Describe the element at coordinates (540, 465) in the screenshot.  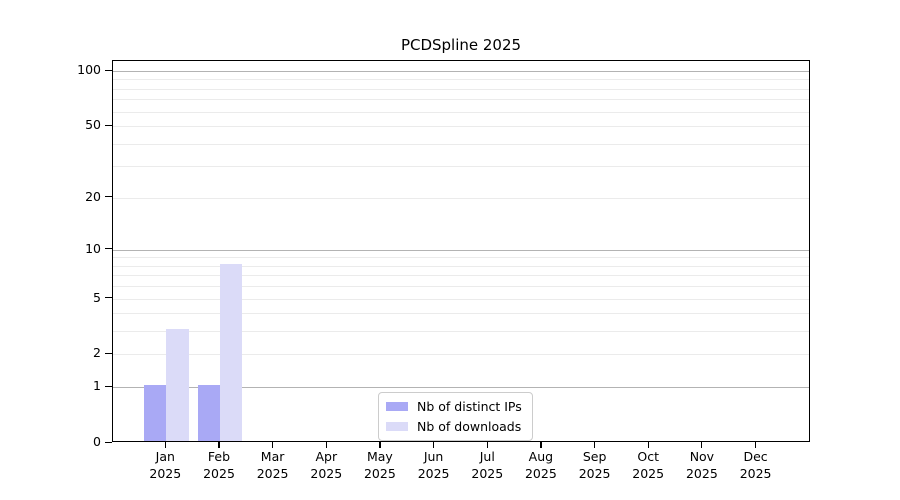
I see `x-tick-label: Aug 2025` at that location.